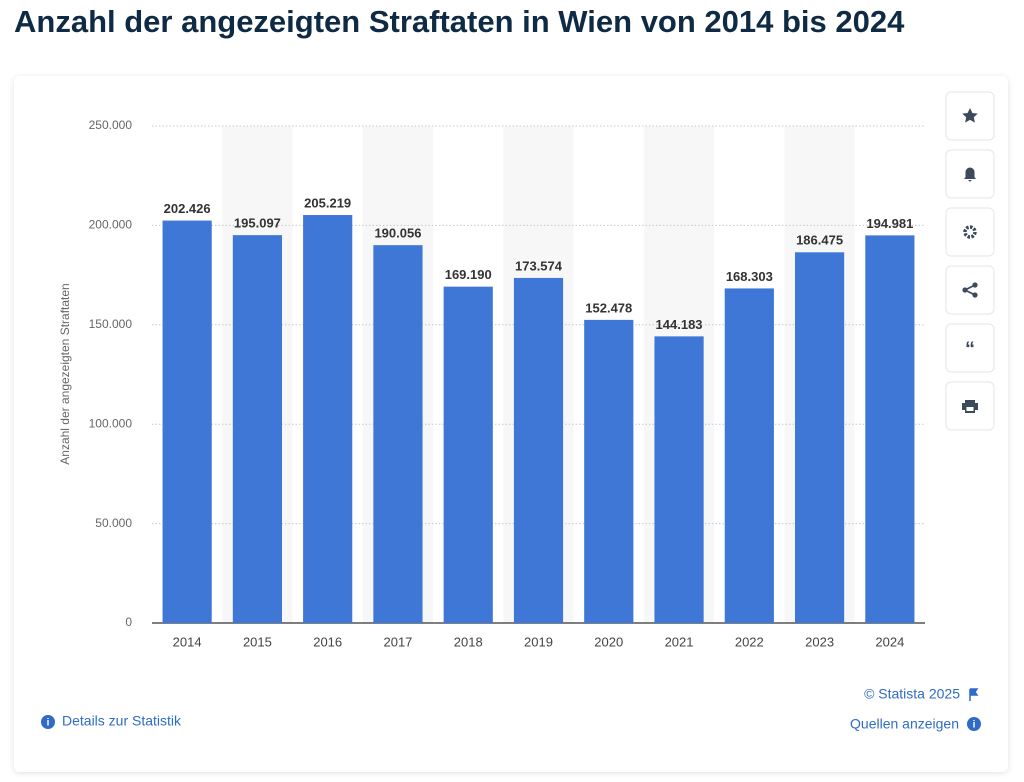 The width and height of the screenshot is (1024, 782). I want to click on copyright: © Statista 2025, so click(912, 694).